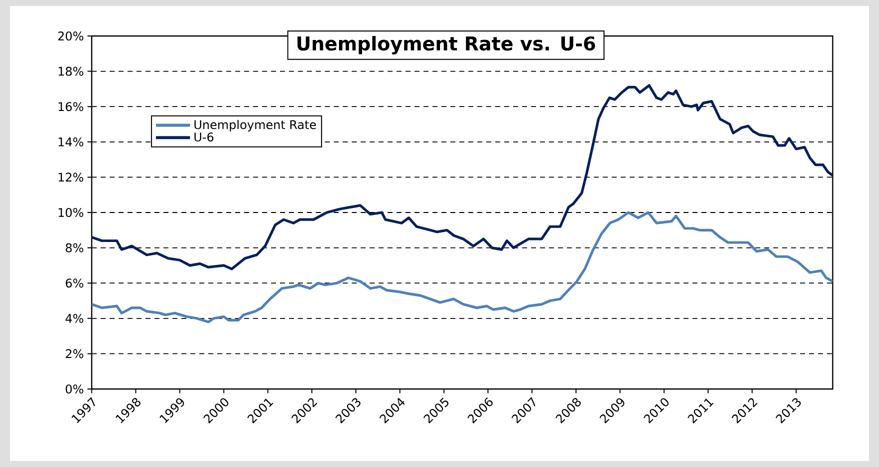  I want to click on y-tick-label: 0%, so click(75, 389).